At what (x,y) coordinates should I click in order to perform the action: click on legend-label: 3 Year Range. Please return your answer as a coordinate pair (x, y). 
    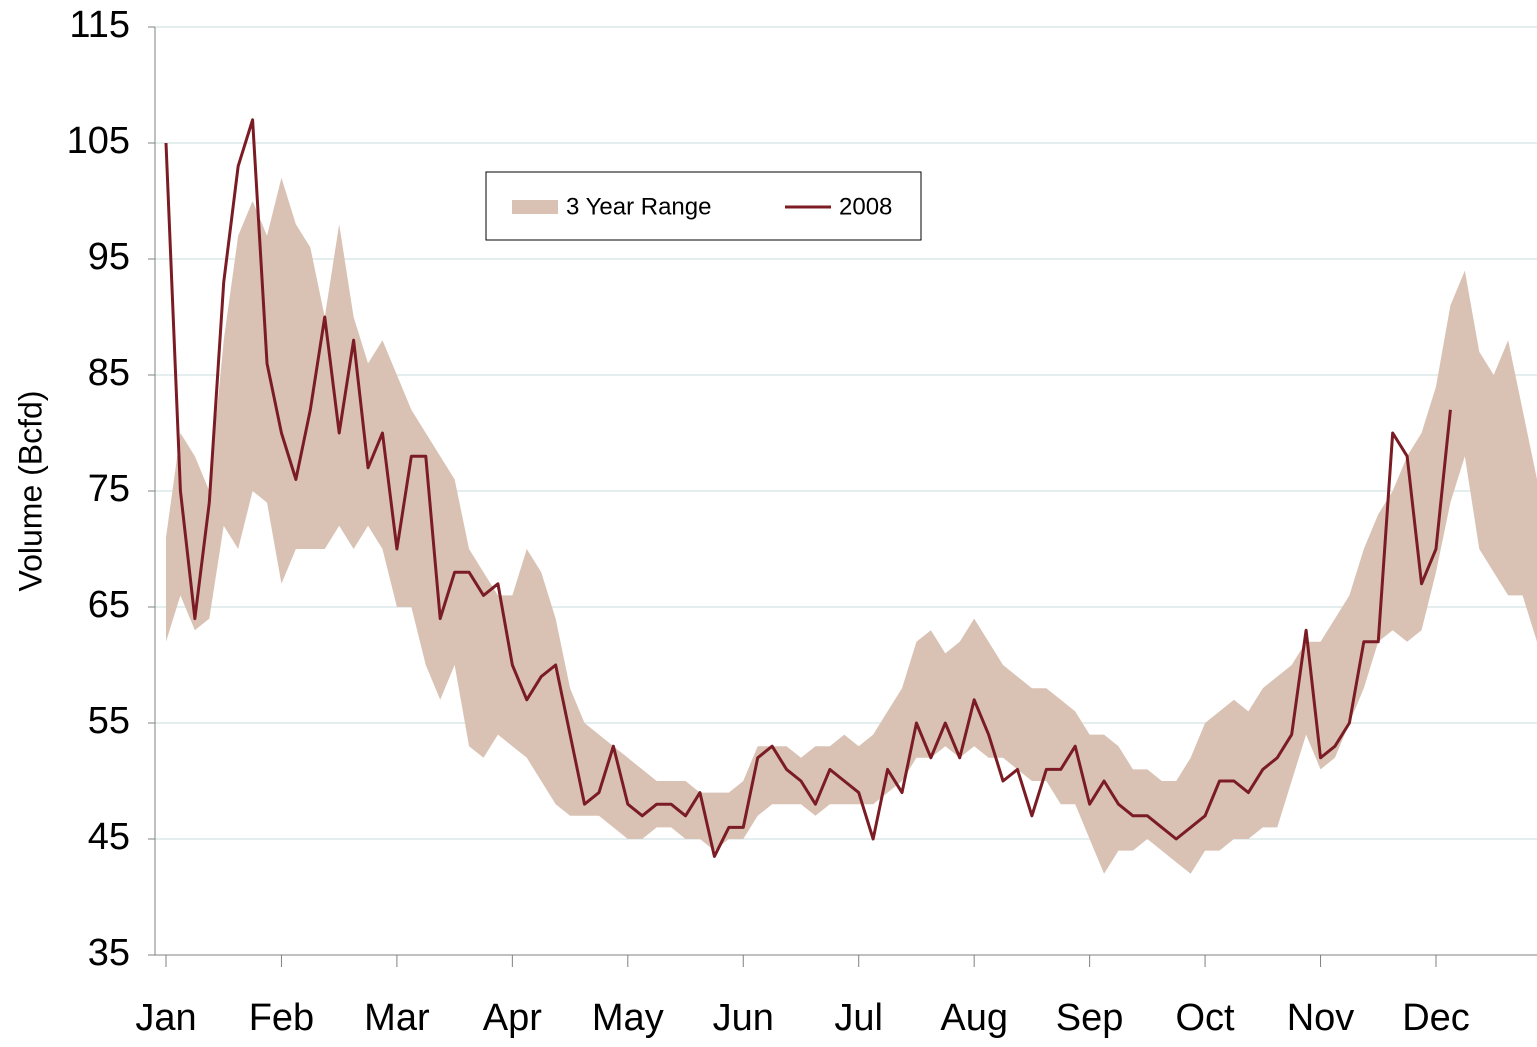
    Looking at the image, I should click on (638, 206).